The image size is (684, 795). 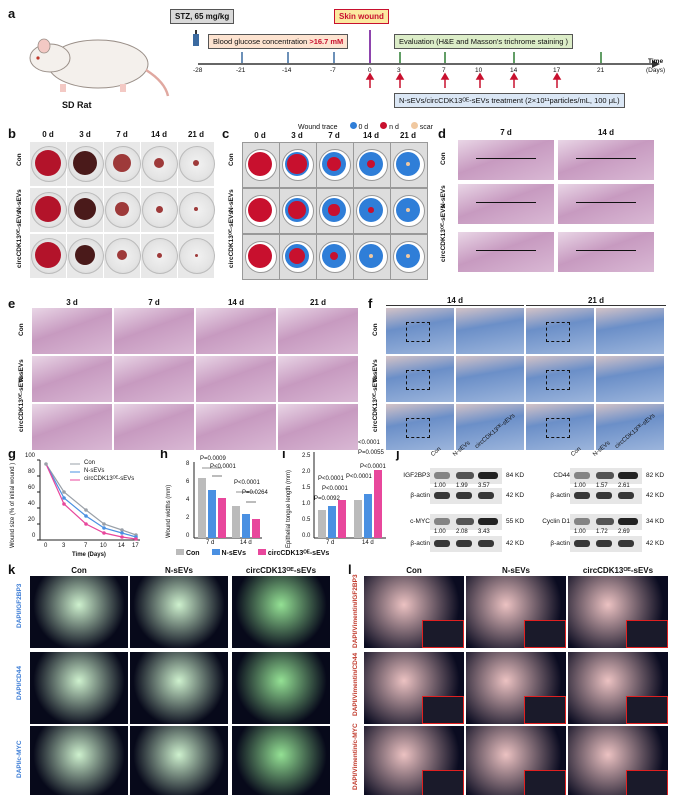 What do you see at coordinates (121, 546) in the screenshot?
I see `g-xtick: 14` at bounding box center [121, 546].